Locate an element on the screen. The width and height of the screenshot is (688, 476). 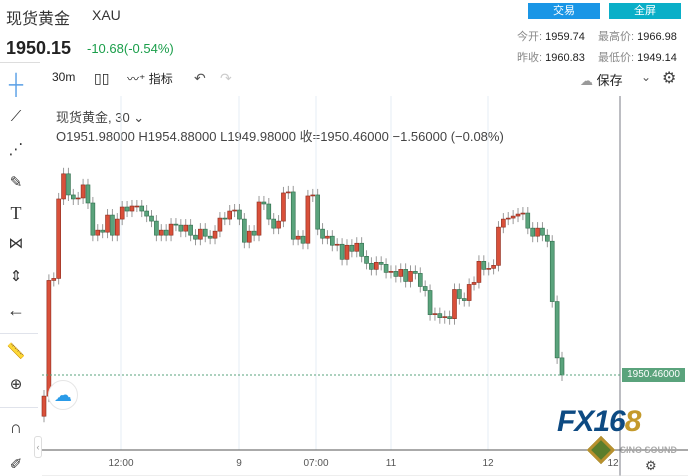
zoom-in-icon: ⊕ is located at coordinates (16, 384).